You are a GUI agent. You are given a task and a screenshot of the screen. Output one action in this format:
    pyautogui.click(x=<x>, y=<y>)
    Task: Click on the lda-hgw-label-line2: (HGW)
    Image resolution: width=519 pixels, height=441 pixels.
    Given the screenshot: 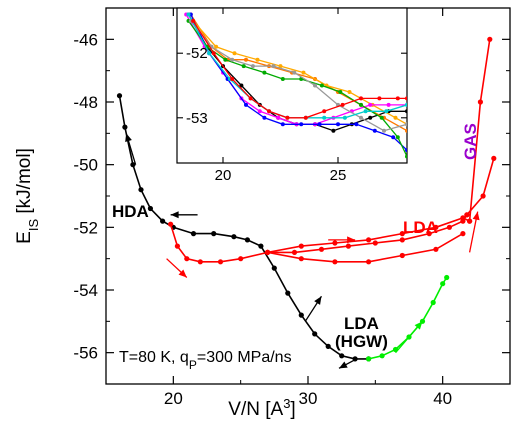 What is the action you would take?
    pyautogui.click(x=361, y=341)
    